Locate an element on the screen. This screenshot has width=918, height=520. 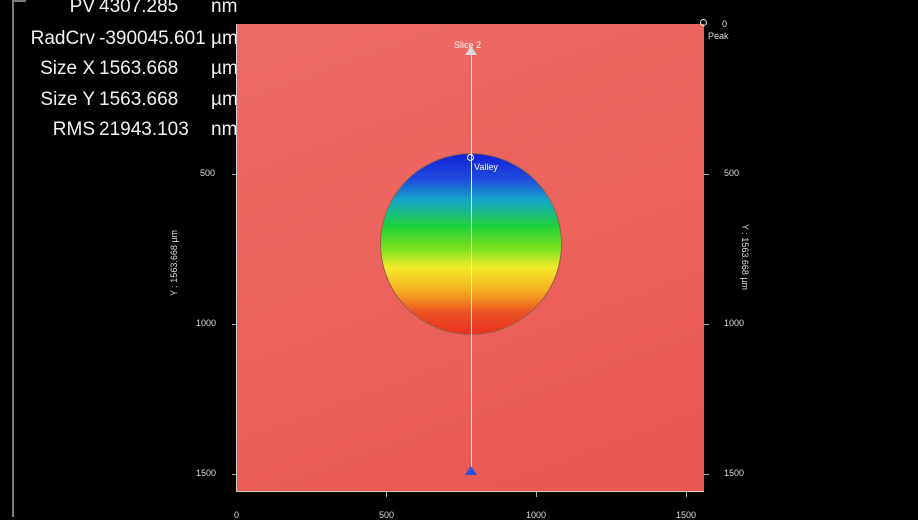
stat-label: Size X is located at coordinates (67, 68).